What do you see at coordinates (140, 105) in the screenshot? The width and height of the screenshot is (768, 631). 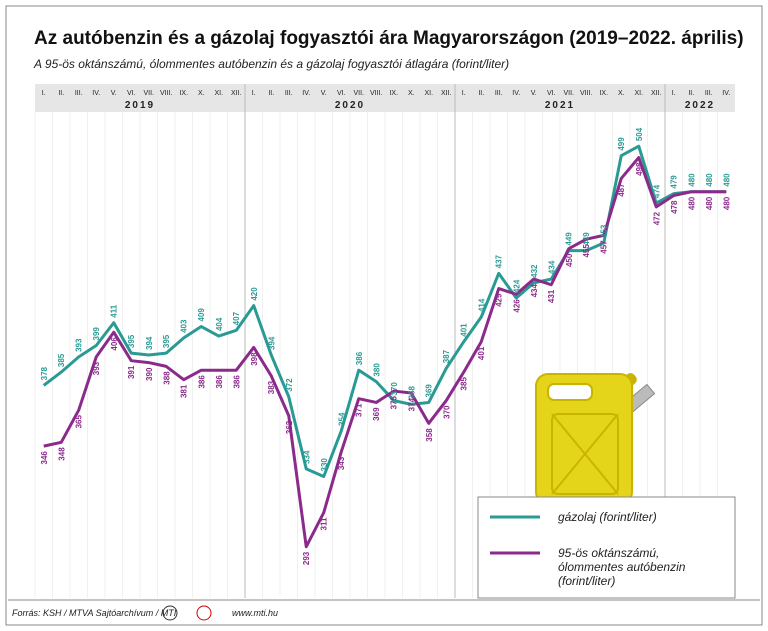 I see `year-label: 2019` at bounding box center [140, 105].